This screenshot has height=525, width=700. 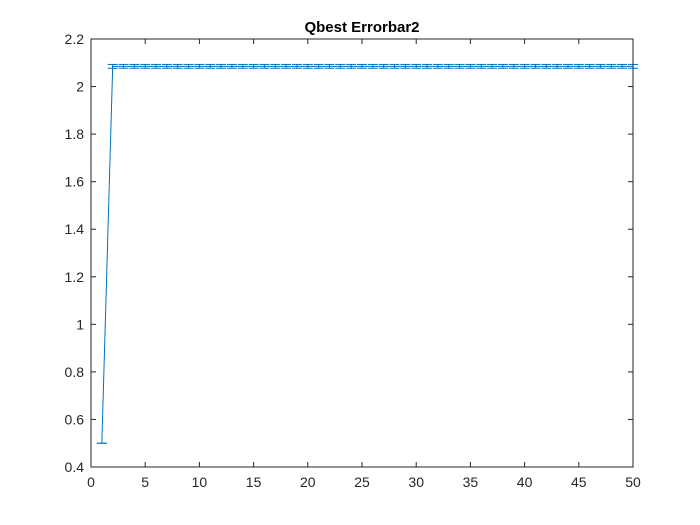 What do you see at coordinates (75, 229) in the screenshot?
I see `y-tick-label: 1.4` at bounding box center [75, 229].